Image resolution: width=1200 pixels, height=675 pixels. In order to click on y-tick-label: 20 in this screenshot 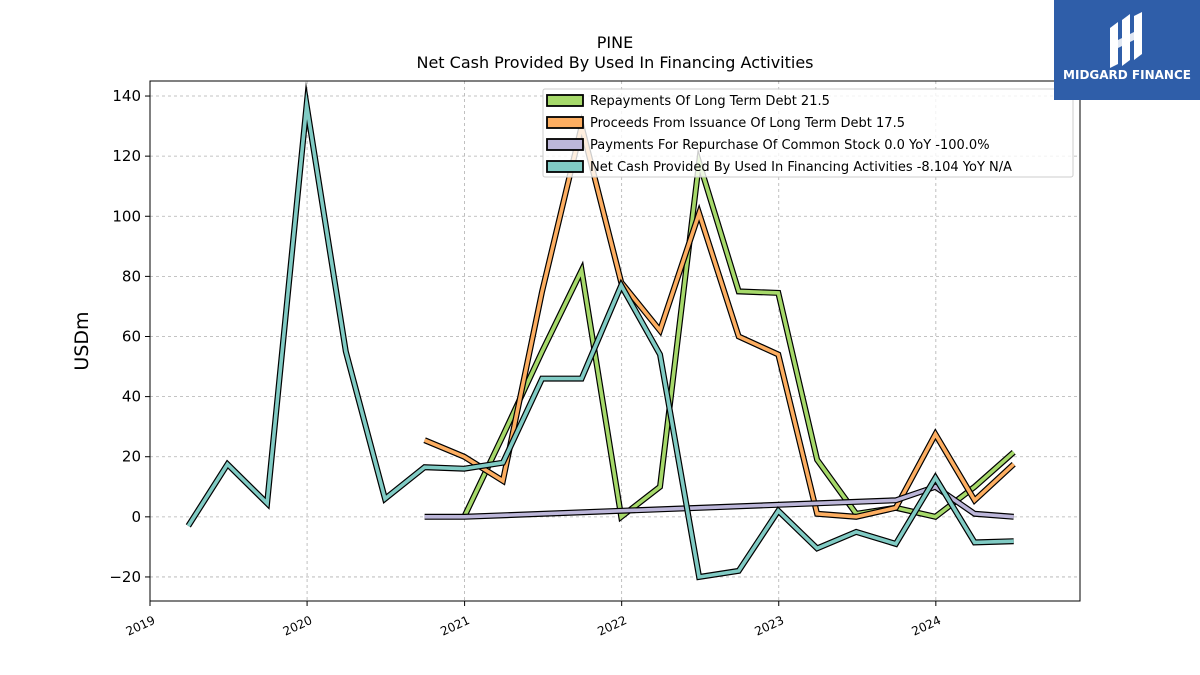, I will do `click(131, 457)`.